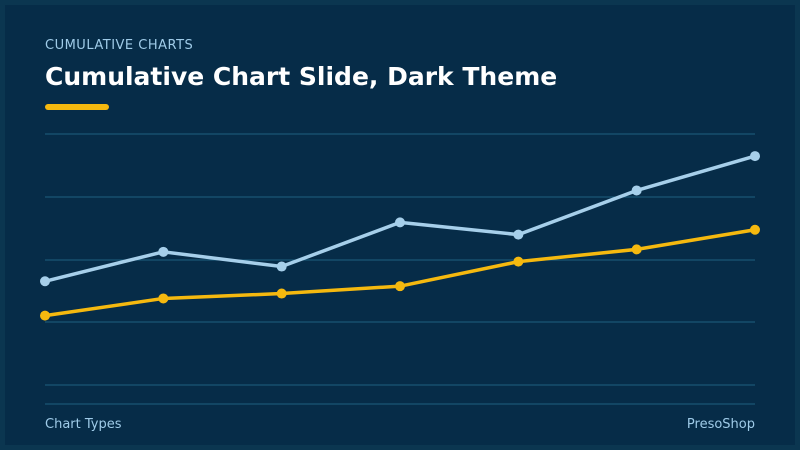  What do you see at coordinates (301, 76) in the screenshot?
I see `slide-title: Cumulative Chart Slide, Dark Theme` at bounding box center [301, 76].